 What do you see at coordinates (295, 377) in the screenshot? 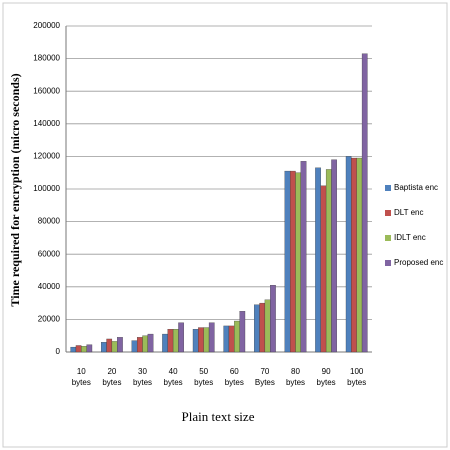
I see `x-tick-label: 80 bytes` at bounding box center [295, 377].